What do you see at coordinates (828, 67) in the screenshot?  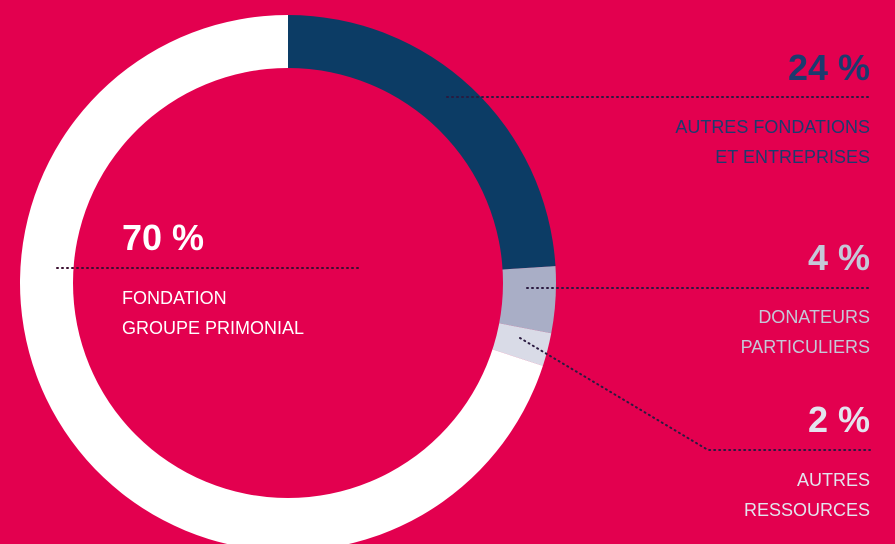 I see `value-label: 24 %` at bounding box center [828, 67].